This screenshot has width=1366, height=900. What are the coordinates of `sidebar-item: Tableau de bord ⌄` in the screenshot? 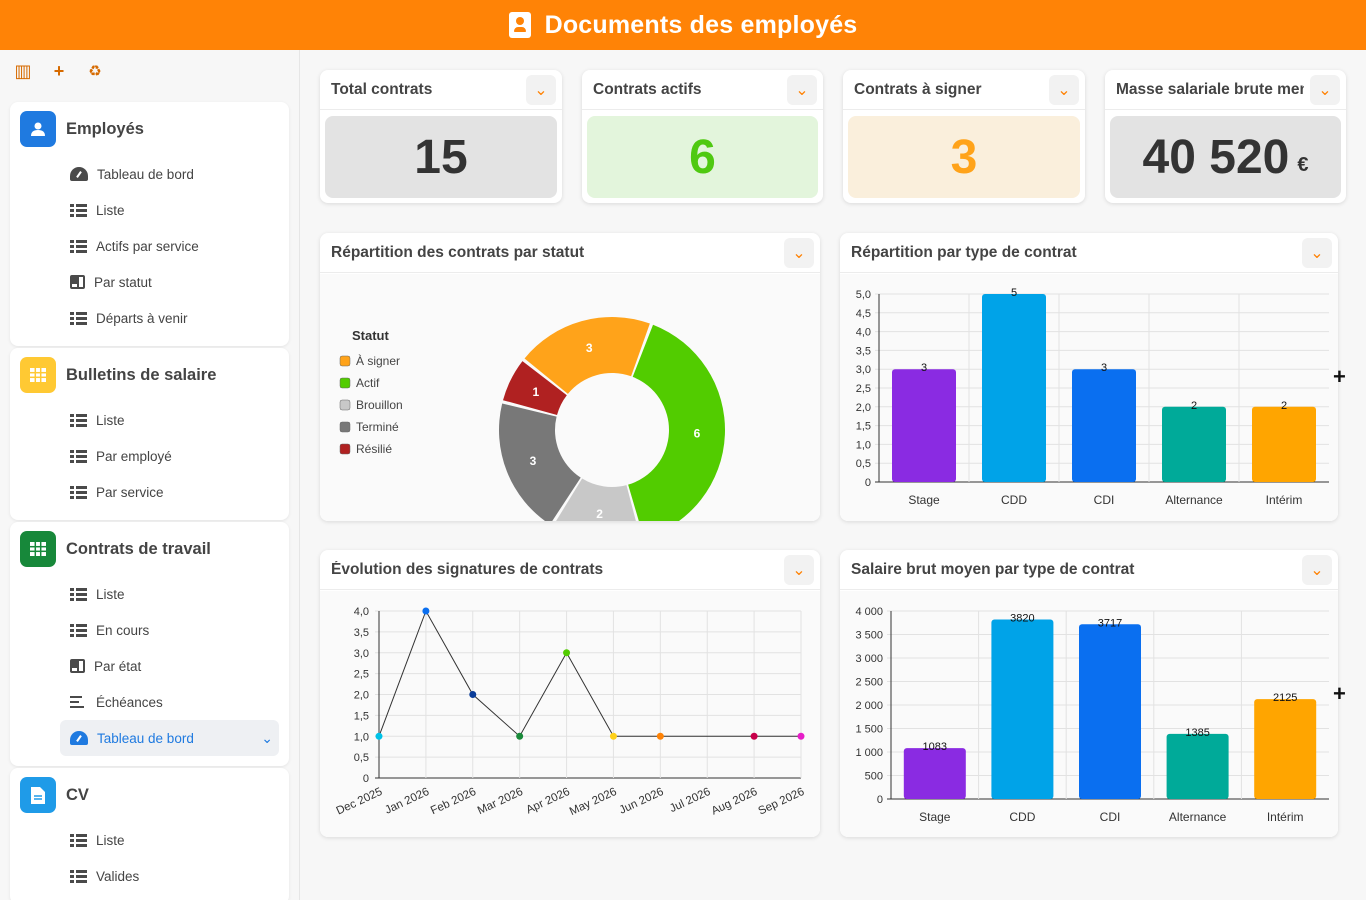 It's located at (169, 738).